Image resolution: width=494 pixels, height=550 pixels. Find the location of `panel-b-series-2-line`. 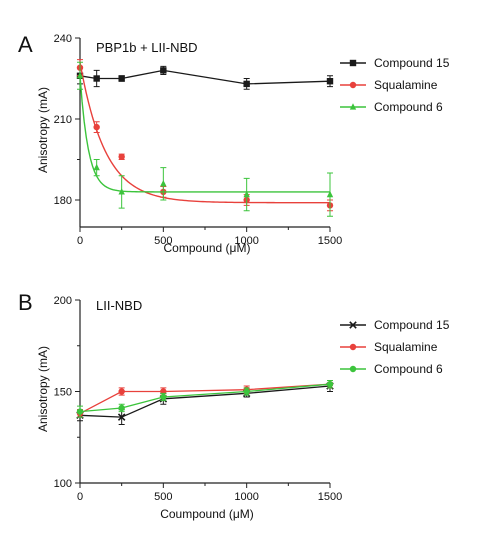

panel-b-series-2-line is located at coordinates (205, 398).